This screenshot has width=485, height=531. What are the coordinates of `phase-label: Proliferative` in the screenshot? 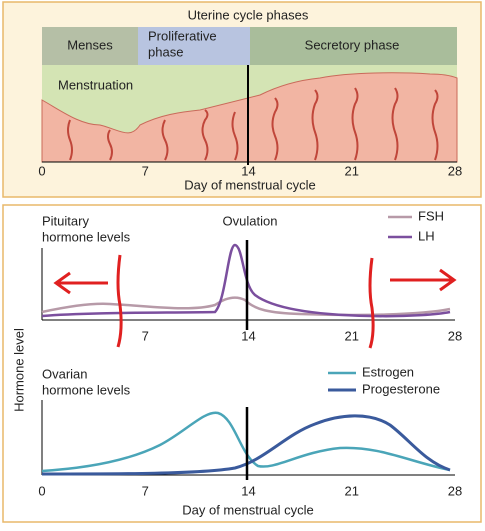 It's located at (182, 35).